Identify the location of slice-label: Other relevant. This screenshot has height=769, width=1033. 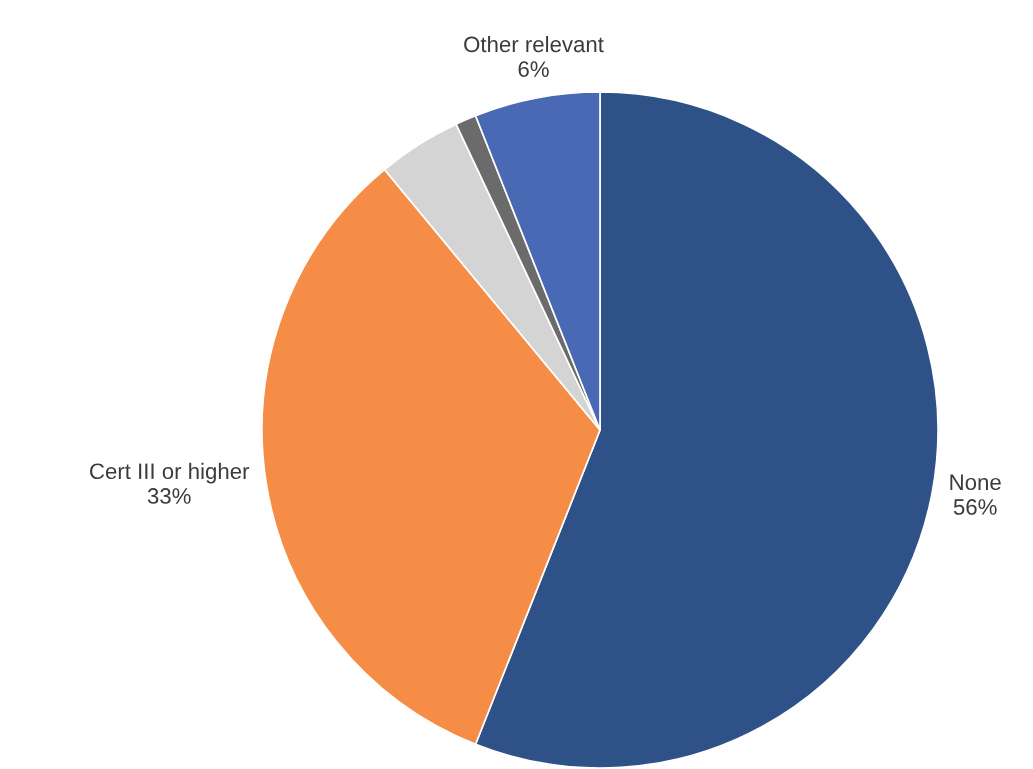
(534, 44).